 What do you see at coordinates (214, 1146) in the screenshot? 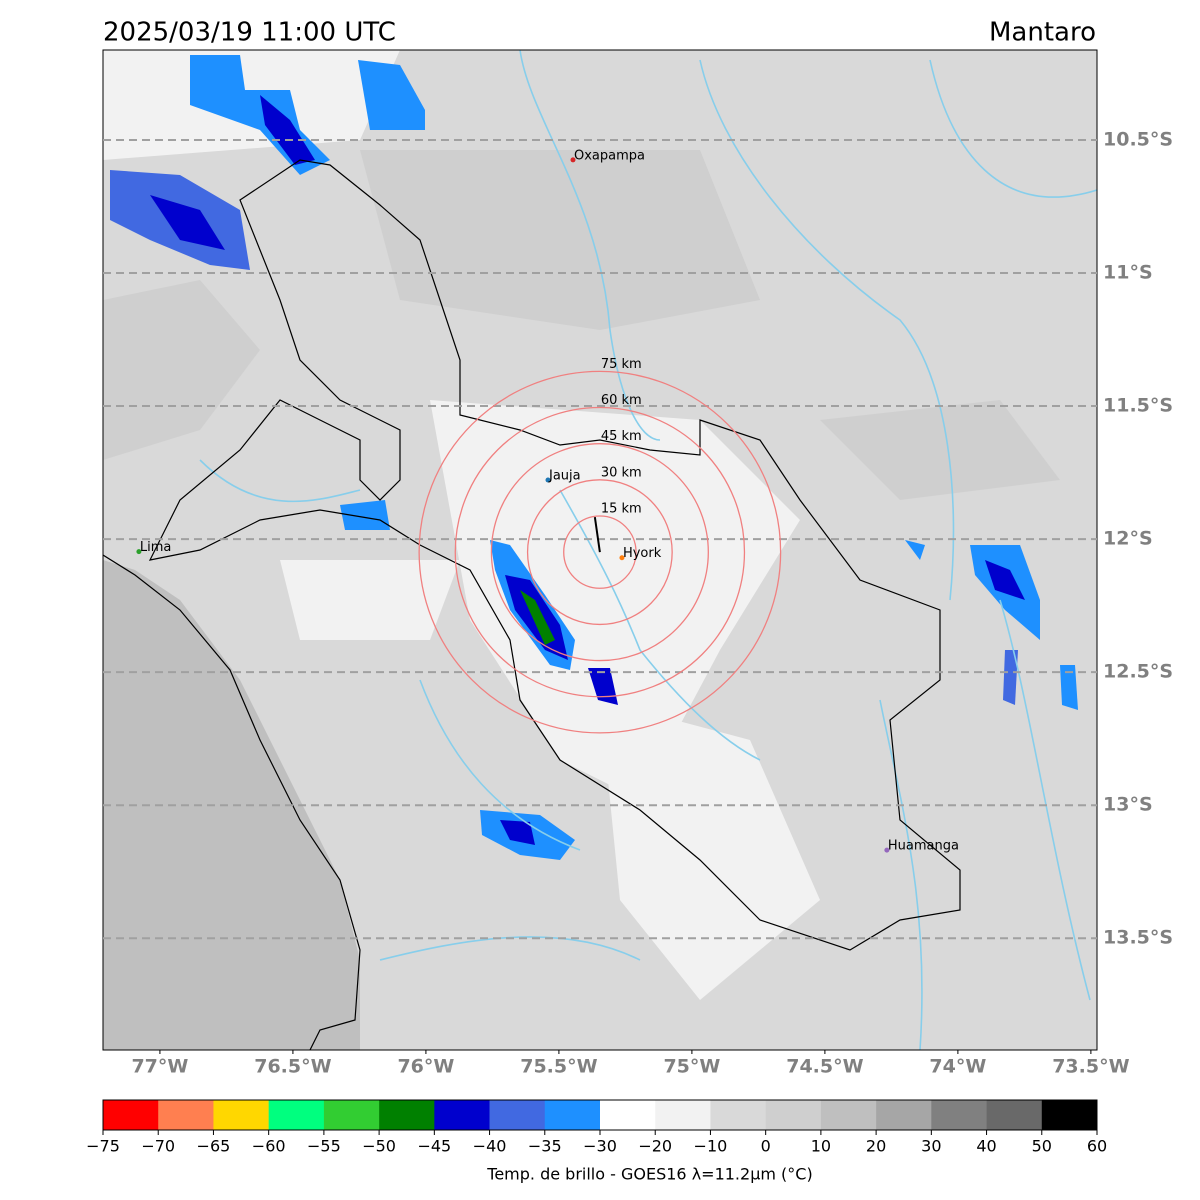
I see `colorbar-tick-label: −65` at bounding box center [214, 1146].